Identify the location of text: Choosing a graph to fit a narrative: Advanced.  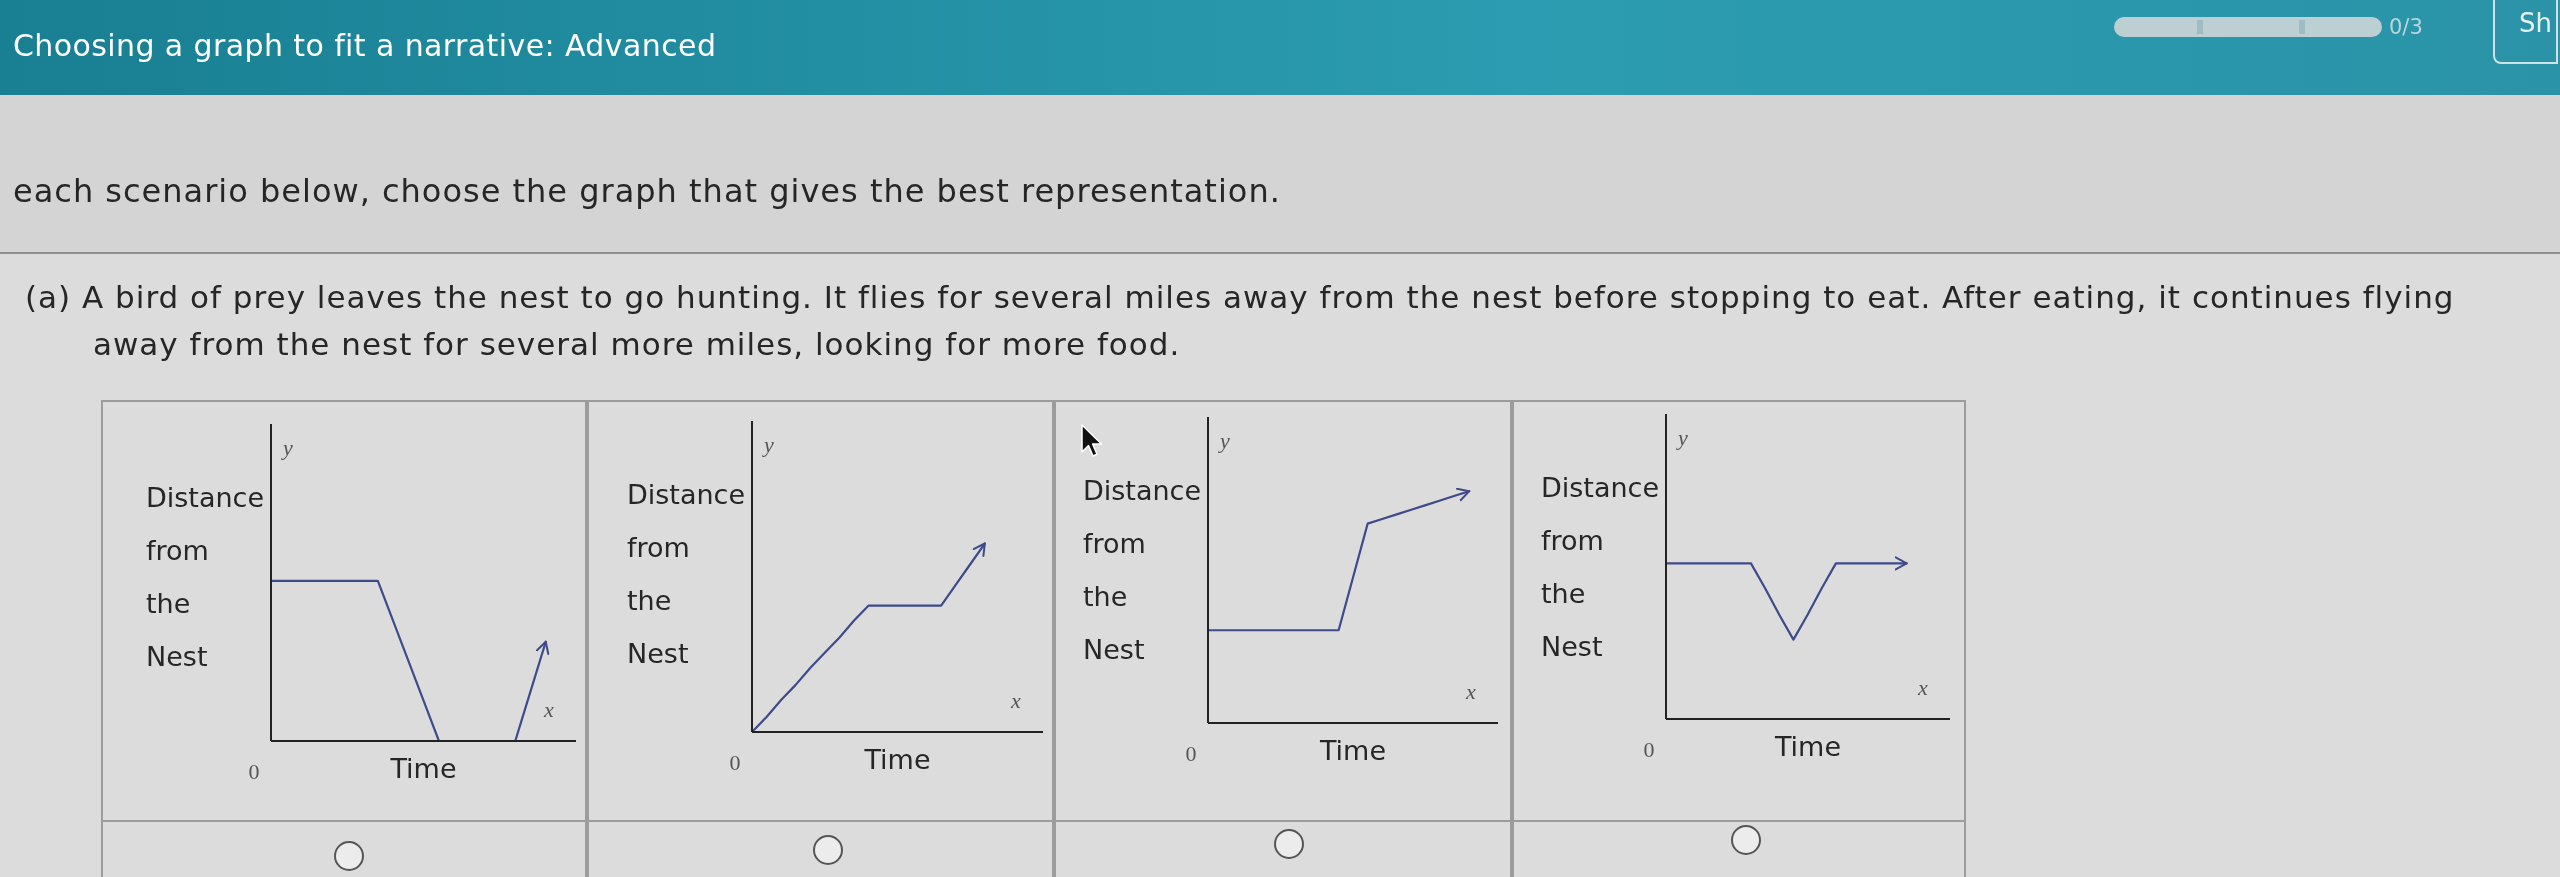
(365, 46).